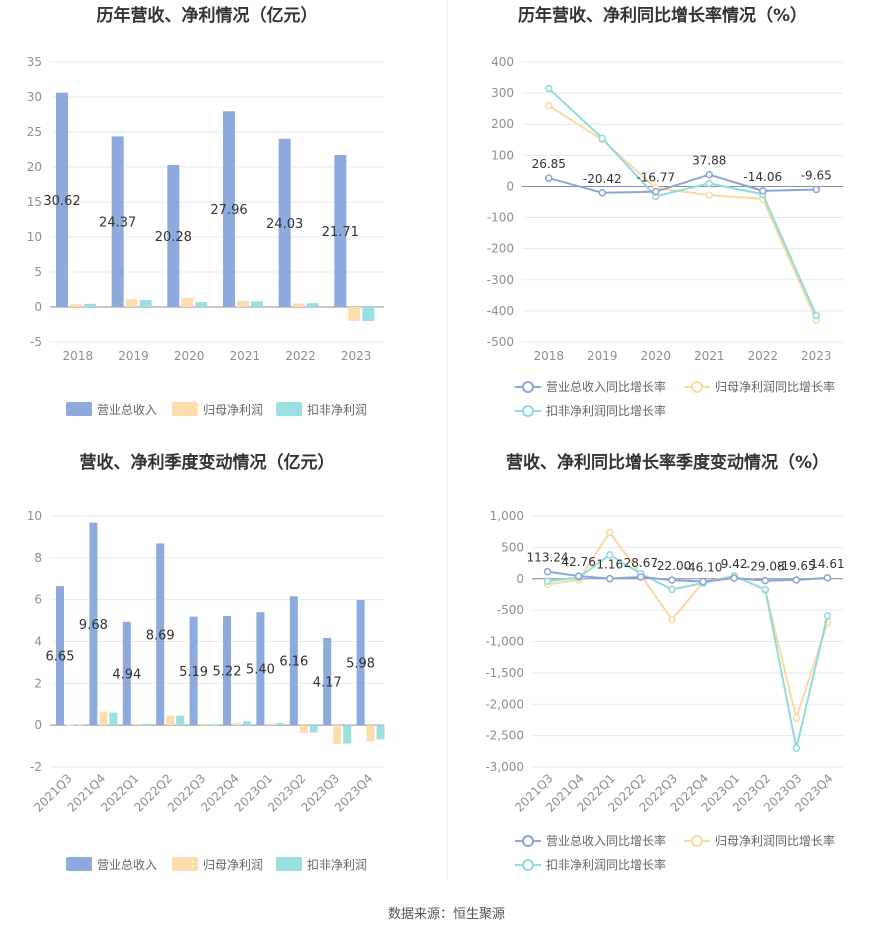 This screenshot has height=935, width=893. Describe the element at coordinates (227, 672) in the screenshot. I see `bar-value-label: 5.22` at that location.